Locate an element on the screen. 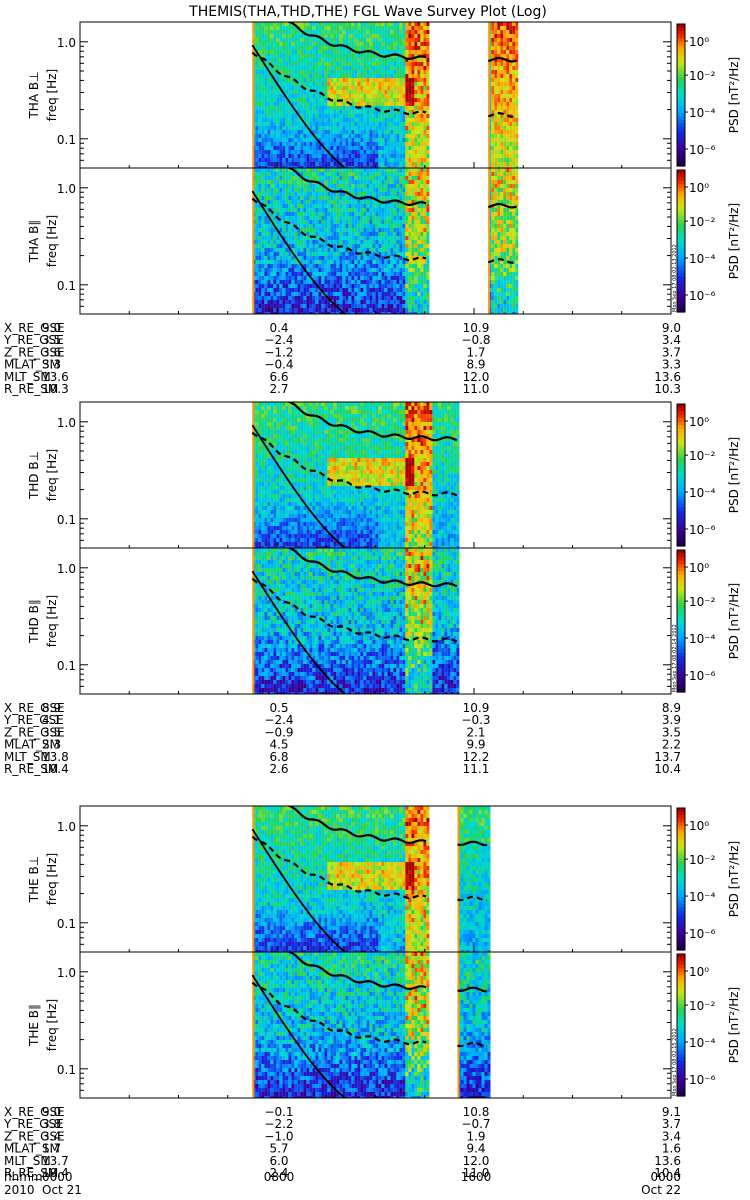  ephemeris-value: 2.7 is located at coordinates (278, 389).